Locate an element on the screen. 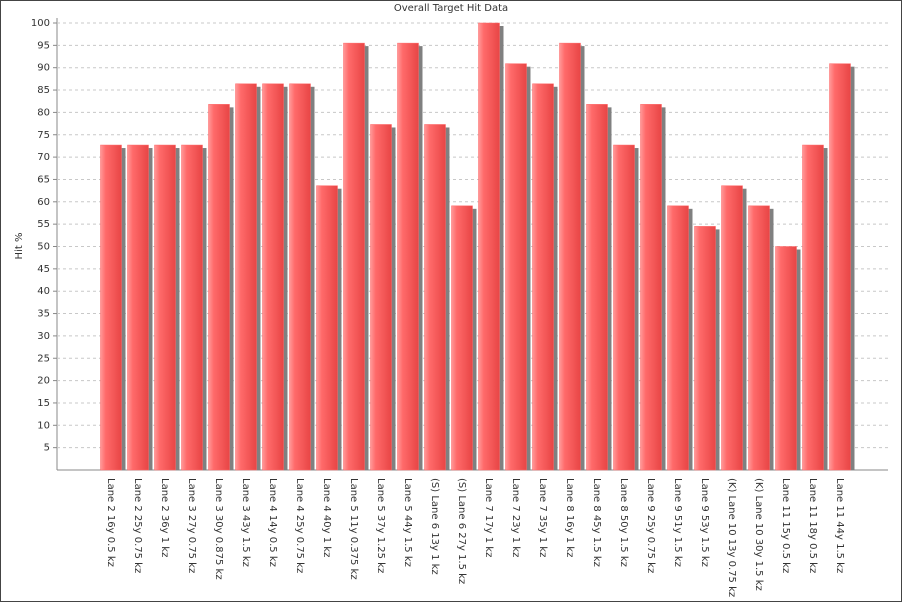 This screenshot has height=602, width=902. y-tick-label: 35 is located at coordinates (43, 314).